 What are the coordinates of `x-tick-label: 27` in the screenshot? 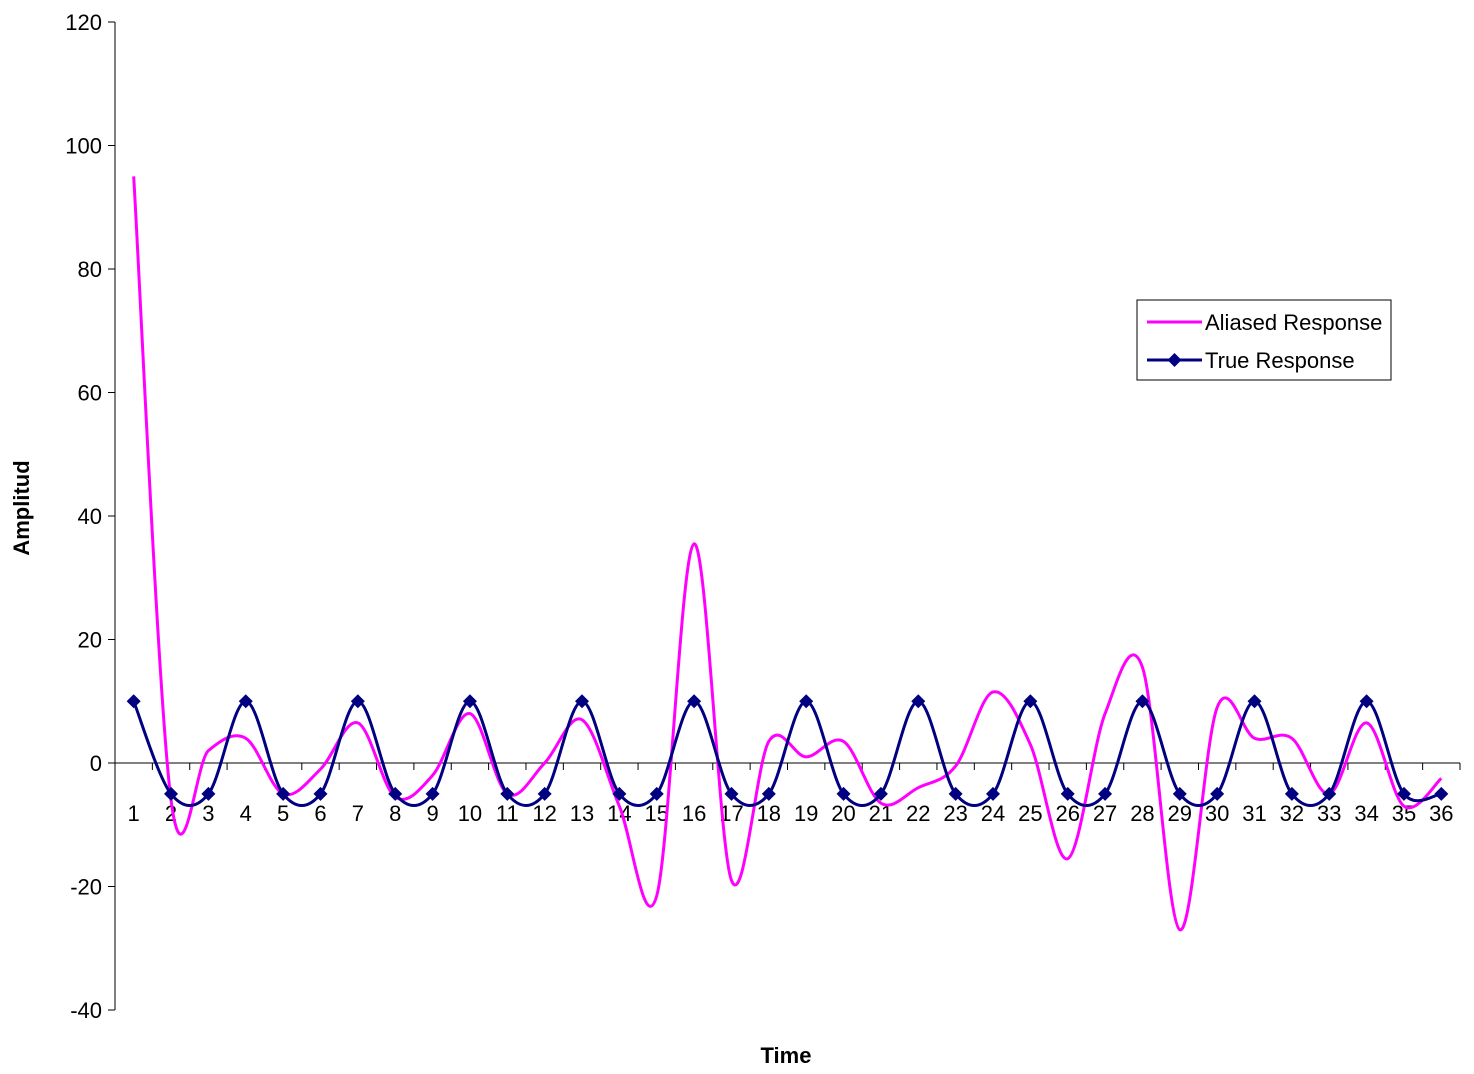 It's located at (1105, 813).